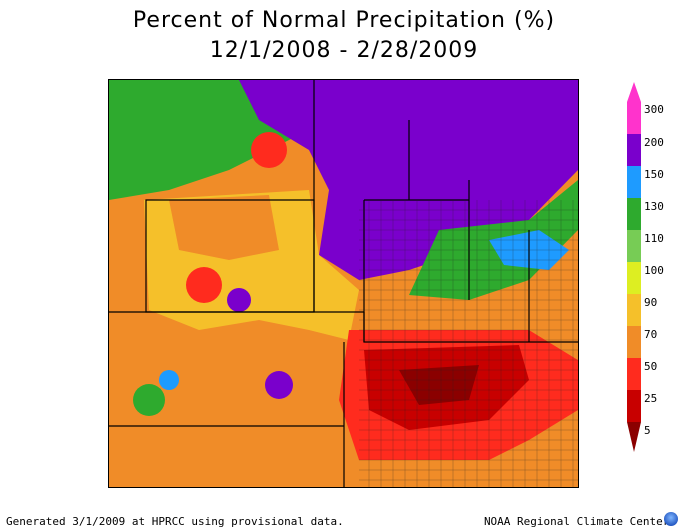 This screenshot has width=688, height=531. I want to click on map-date-range: 12/1/2008 - 2/28/2009, so click(344, 50).